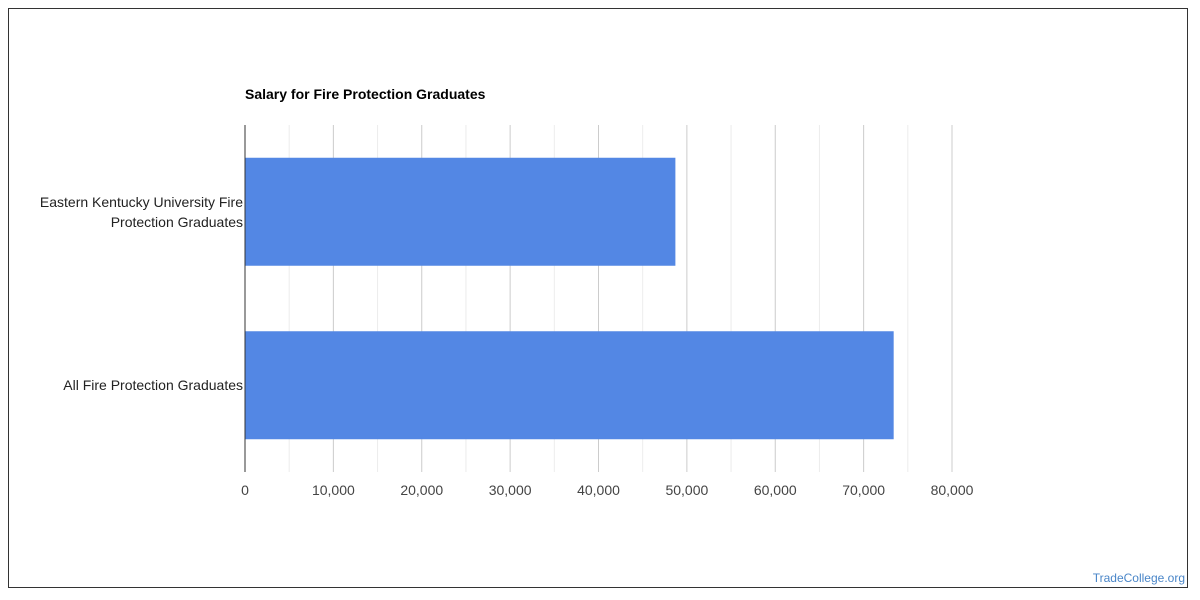 Image resolution: width=1200 pixels, height=600 pixels. What do you see at coordinates (775, 490) in the screenshot?
I see `x-tick-label: 60,000` at bounding box center [775, 490].